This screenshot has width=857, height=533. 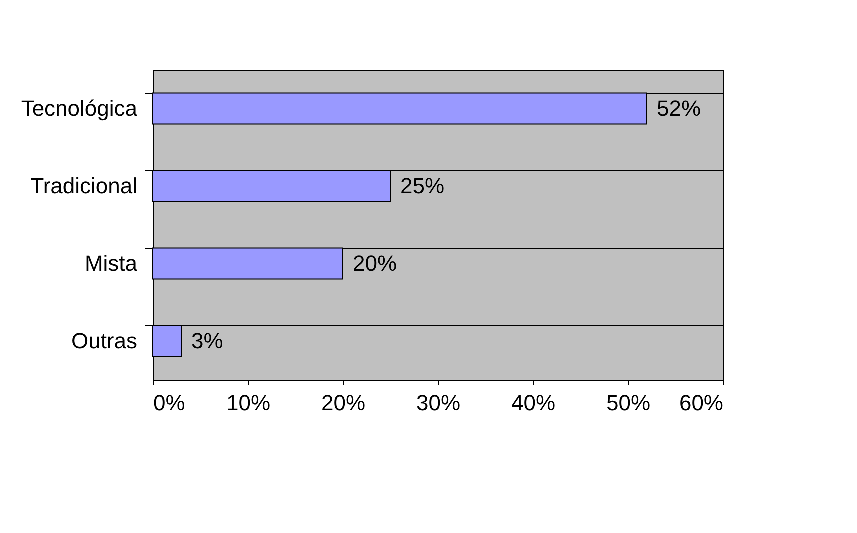 What do you see at coordinates (104, 341) in the screenshot?
I see `y-tick-label: Outras` at bounding box center [104, 341].